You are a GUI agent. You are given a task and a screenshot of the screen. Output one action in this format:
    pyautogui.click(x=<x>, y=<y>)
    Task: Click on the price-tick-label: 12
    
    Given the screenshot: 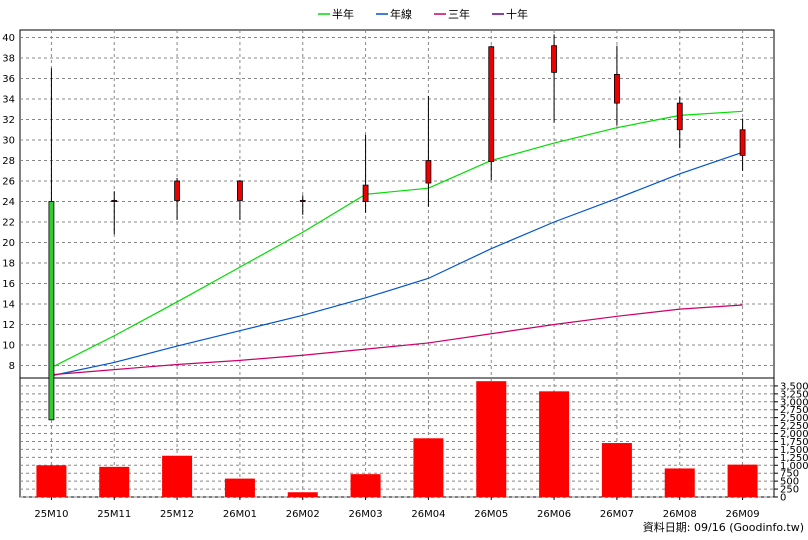 What is the action you would take?
    pyautogui.click(x=8, y=325)
    